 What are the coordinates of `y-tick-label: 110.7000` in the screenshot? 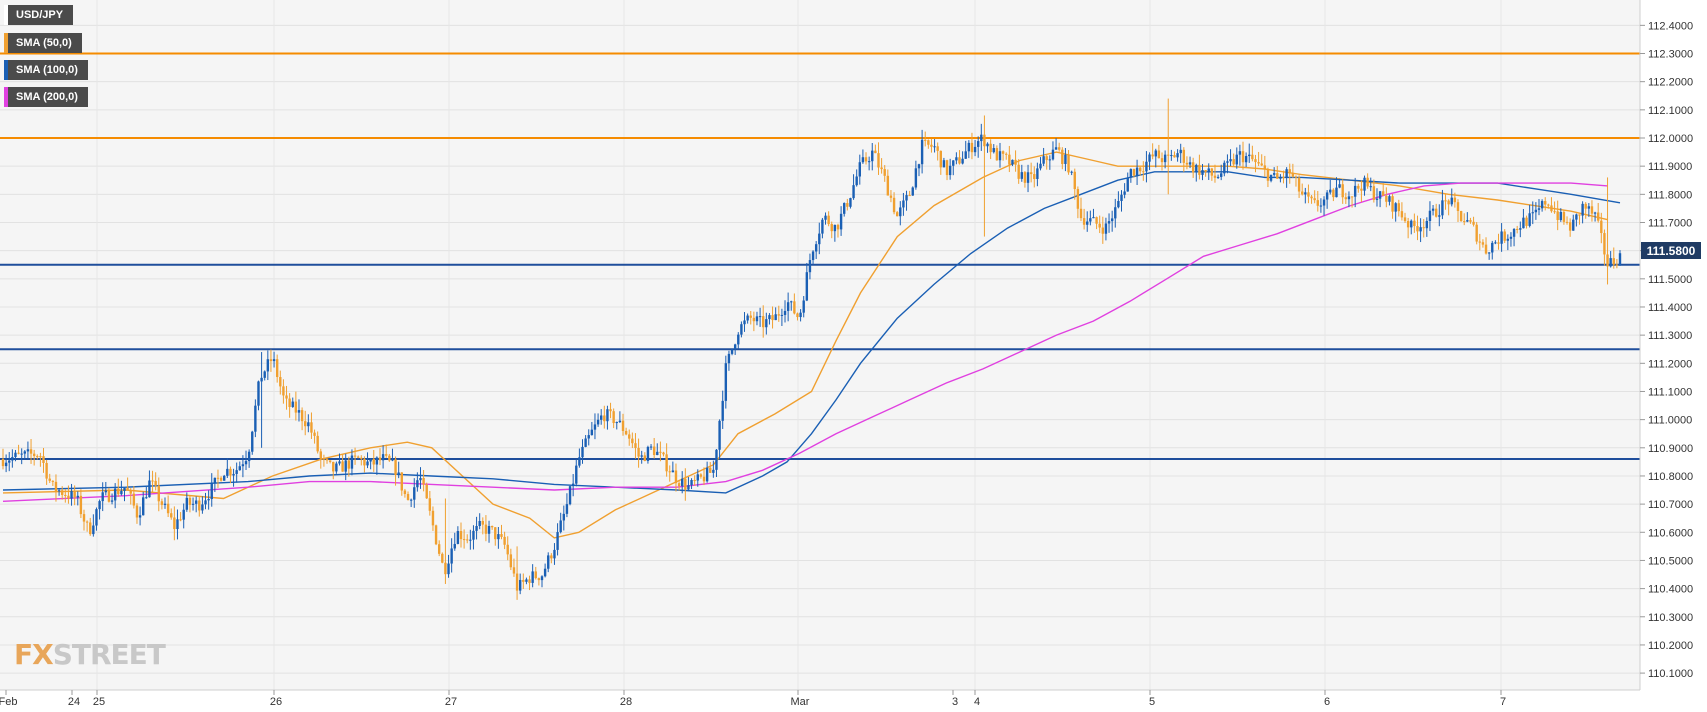 It's located at (1670, 505).